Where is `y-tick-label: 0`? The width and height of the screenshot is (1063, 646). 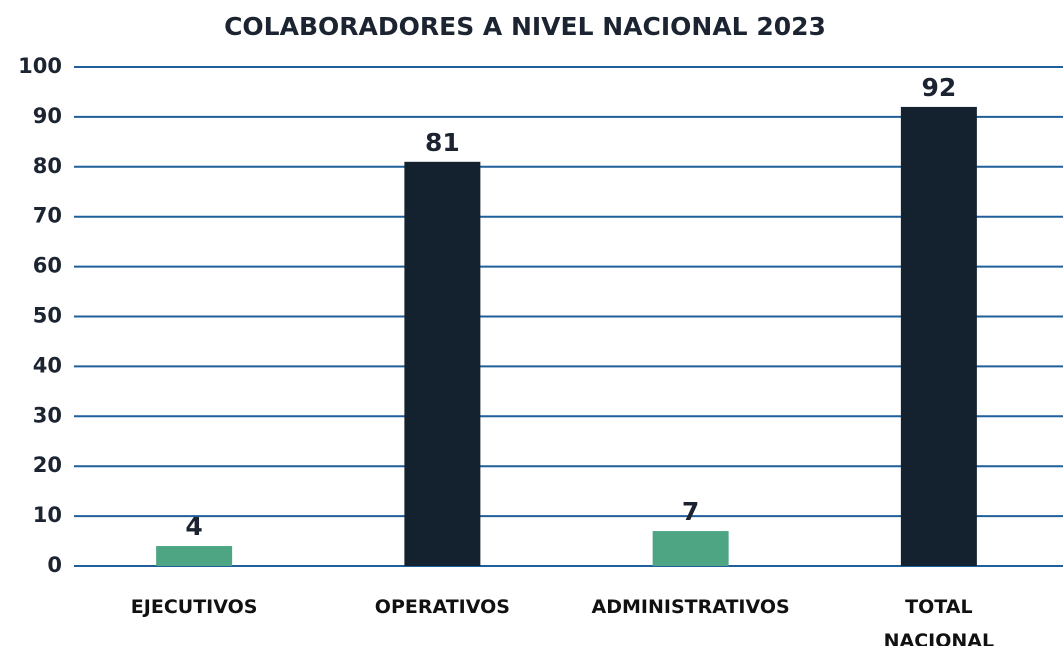
y-tick-label: 0 is located at coordinates (54, 565).